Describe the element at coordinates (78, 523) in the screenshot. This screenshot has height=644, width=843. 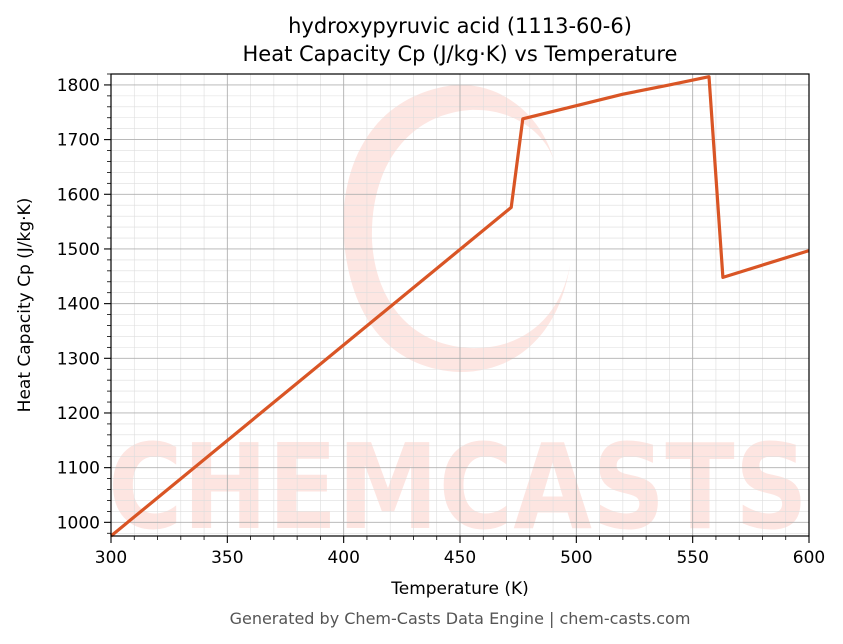
I see `y-tick-label: 1000` at that location.